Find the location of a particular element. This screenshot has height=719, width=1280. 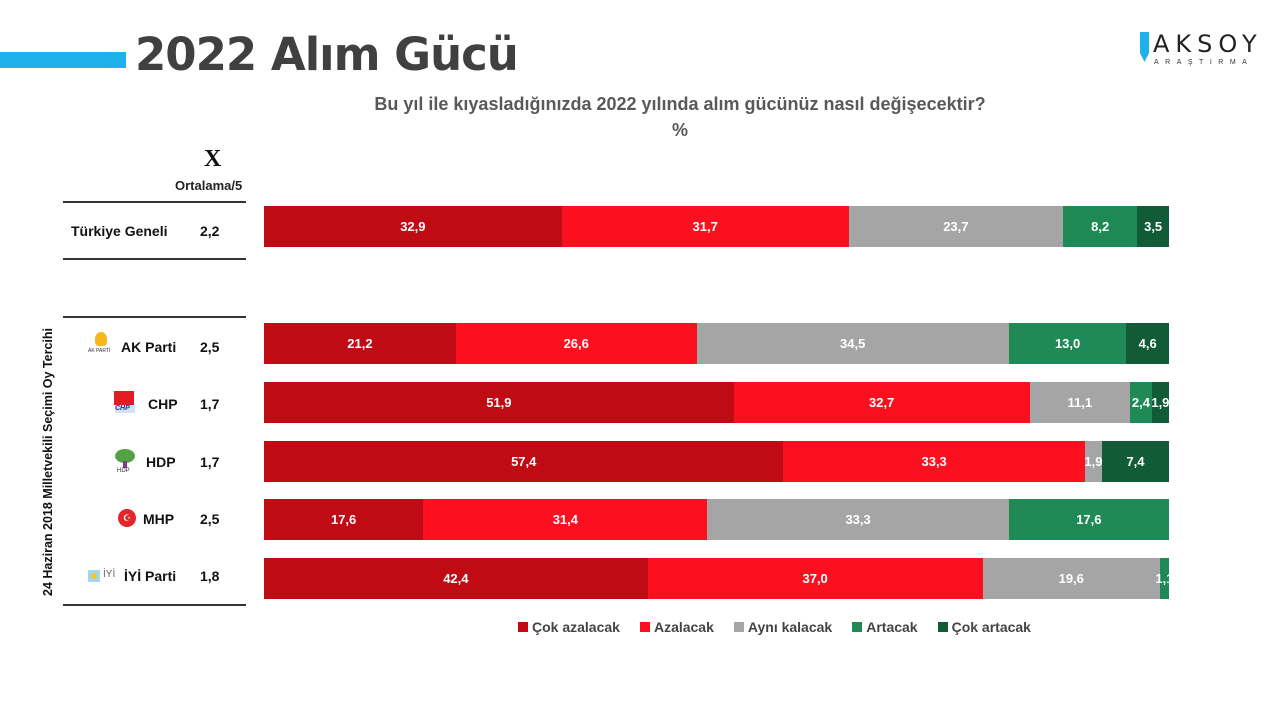

segment-cok-artacak: 7,4 is located at coordinates (1135, 461).